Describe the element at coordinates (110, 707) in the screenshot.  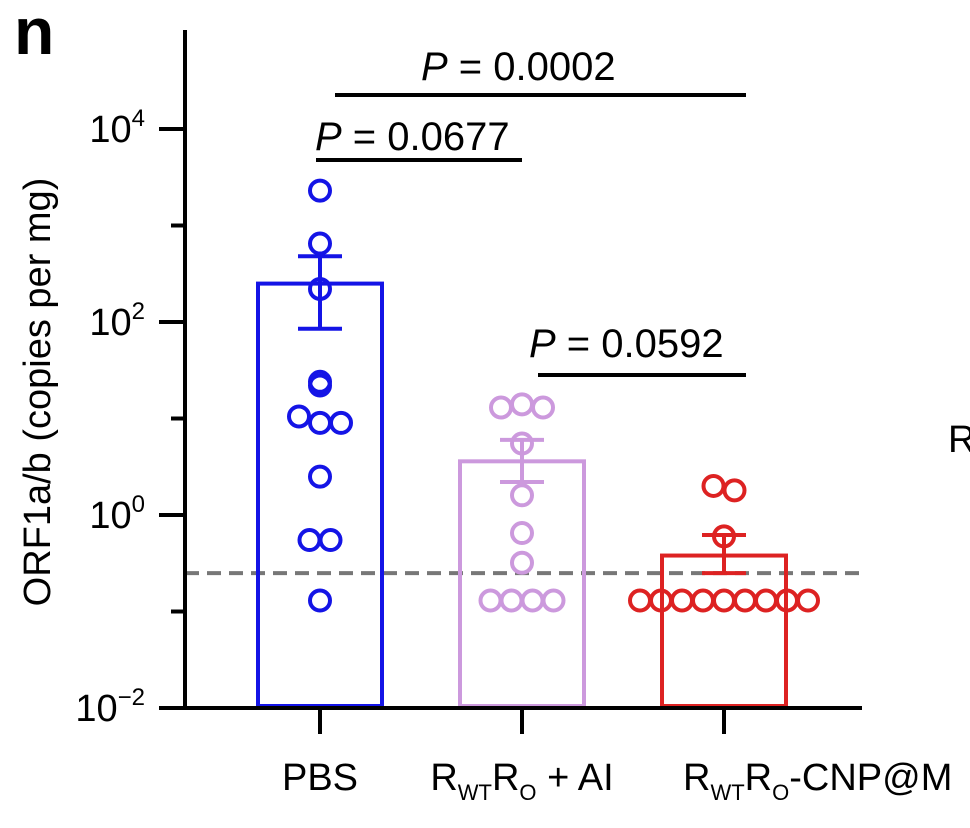
I see `y-tick-label: 10⁻²` at that location.